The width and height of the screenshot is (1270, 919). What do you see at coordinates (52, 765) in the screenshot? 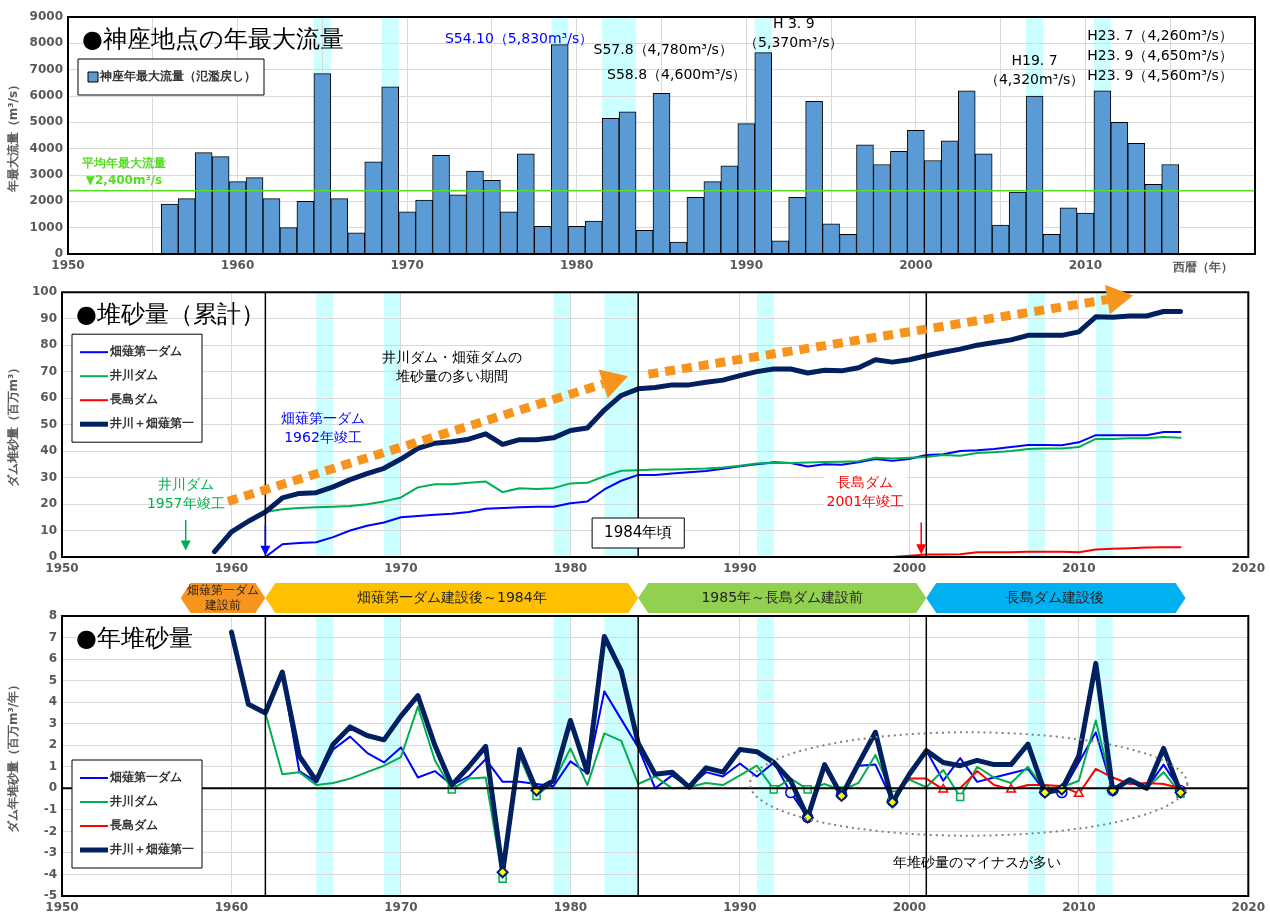
I see `y-tick-label: 1` at bounding box center [52, 765].